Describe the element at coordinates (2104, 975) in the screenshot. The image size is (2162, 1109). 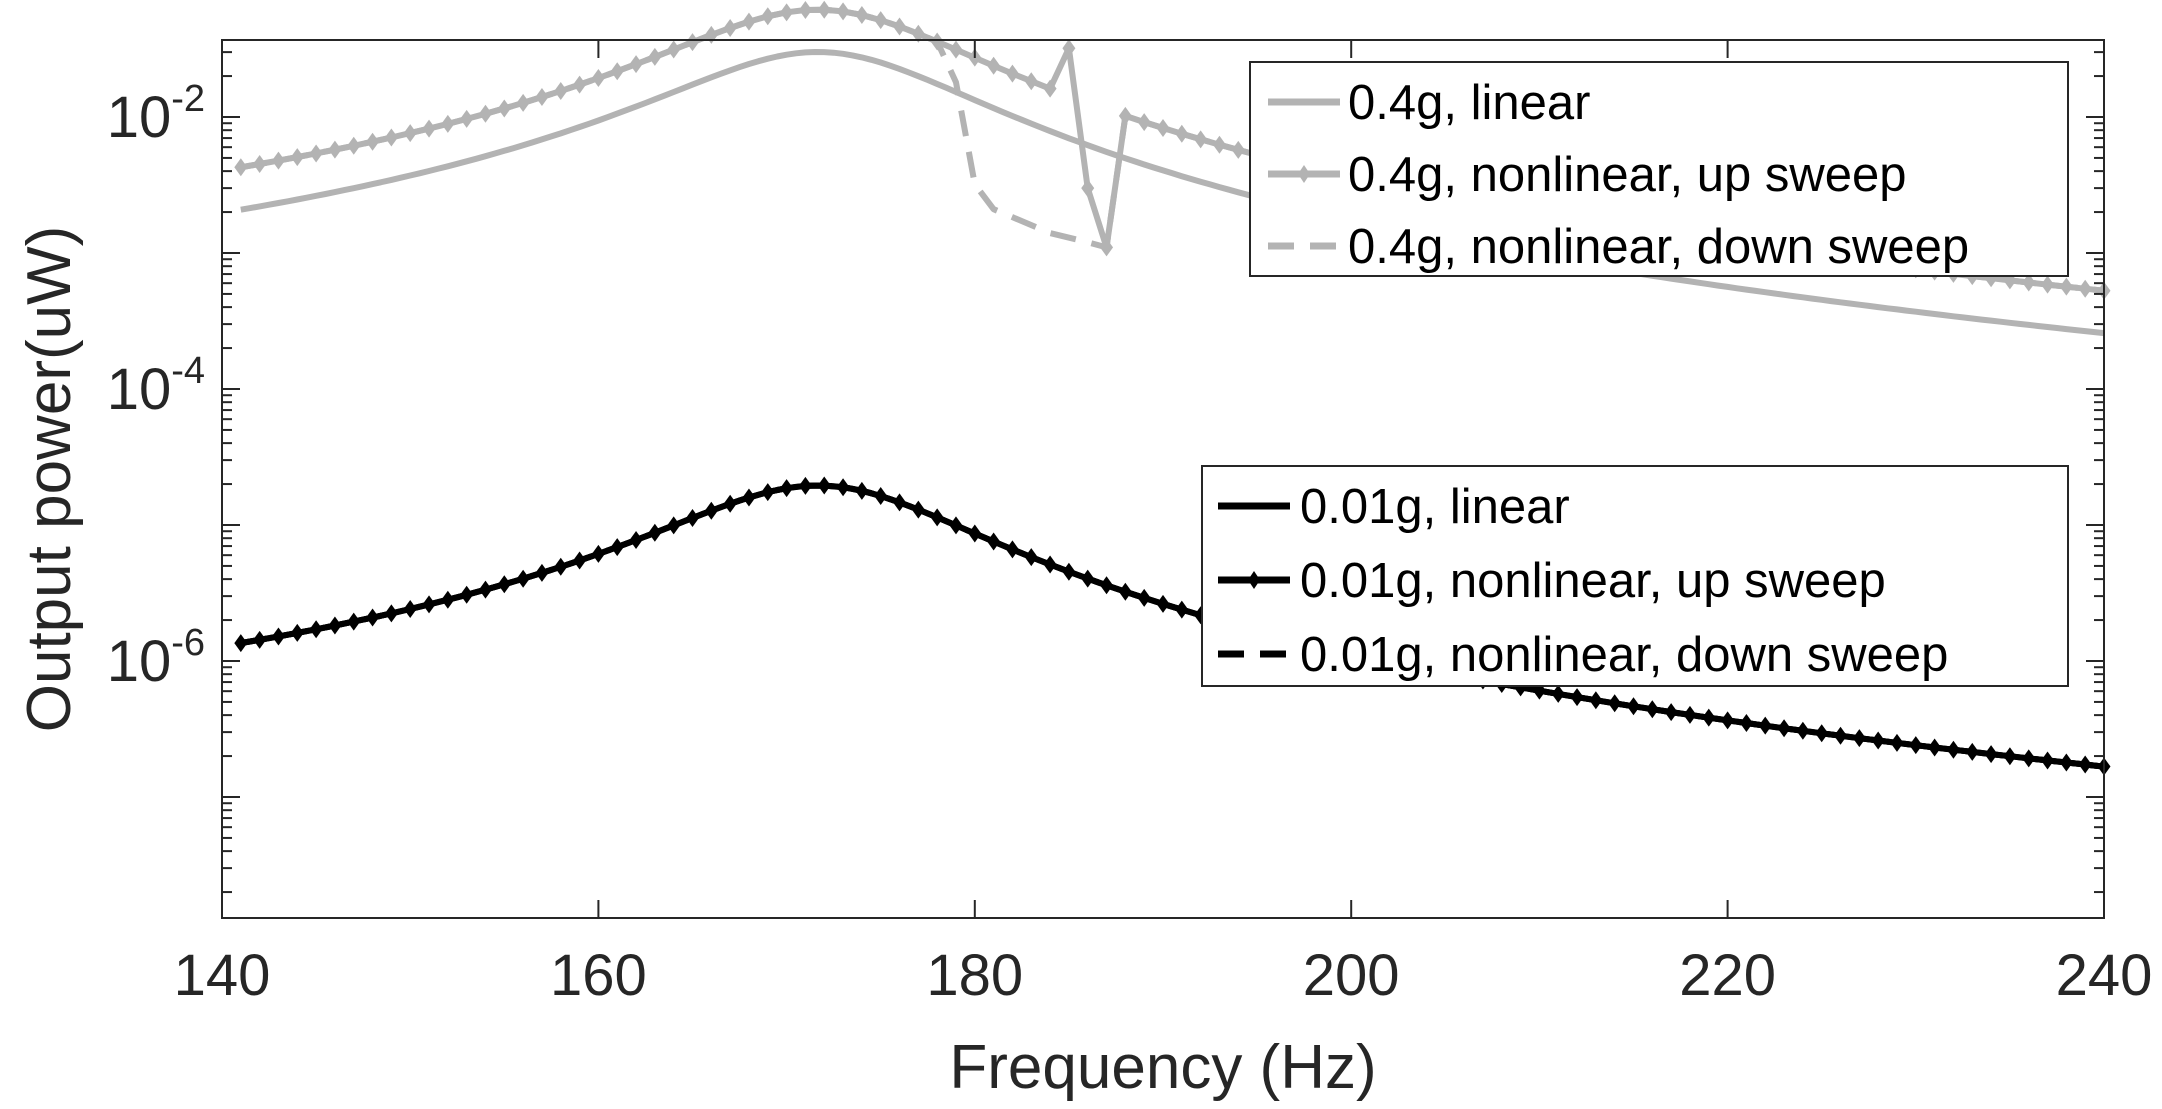
I see `x-tick-label: 240` at that location.